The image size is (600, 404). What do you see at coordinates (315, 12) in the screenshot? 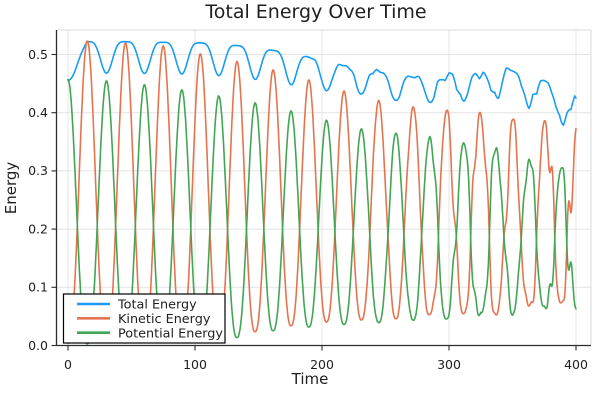
I see `chart-title: Total Energy Over Time` at bounding box center [315, 12].